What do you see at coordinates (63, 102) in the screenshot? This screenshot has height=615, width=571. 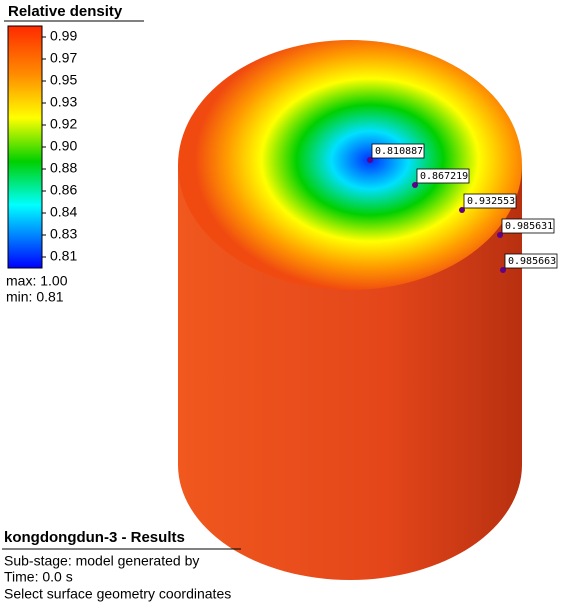 I see `legend-tick: 0.93` at bounding box center [63, 102].